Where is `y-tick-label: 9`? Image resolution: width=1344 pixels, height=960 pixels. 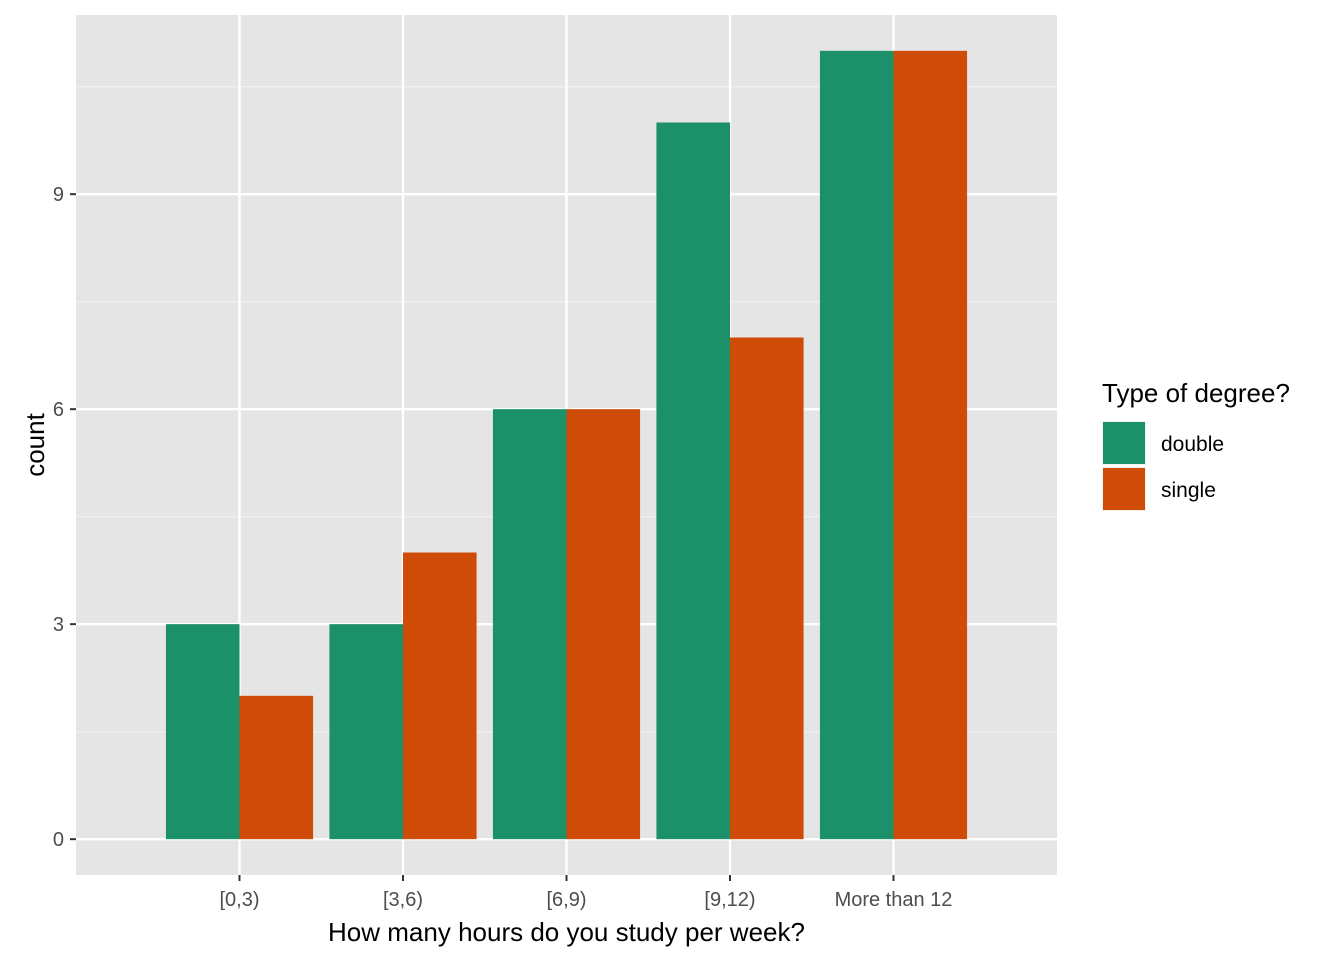
y-tick-label: 9 is located at coordinates (58, 195).